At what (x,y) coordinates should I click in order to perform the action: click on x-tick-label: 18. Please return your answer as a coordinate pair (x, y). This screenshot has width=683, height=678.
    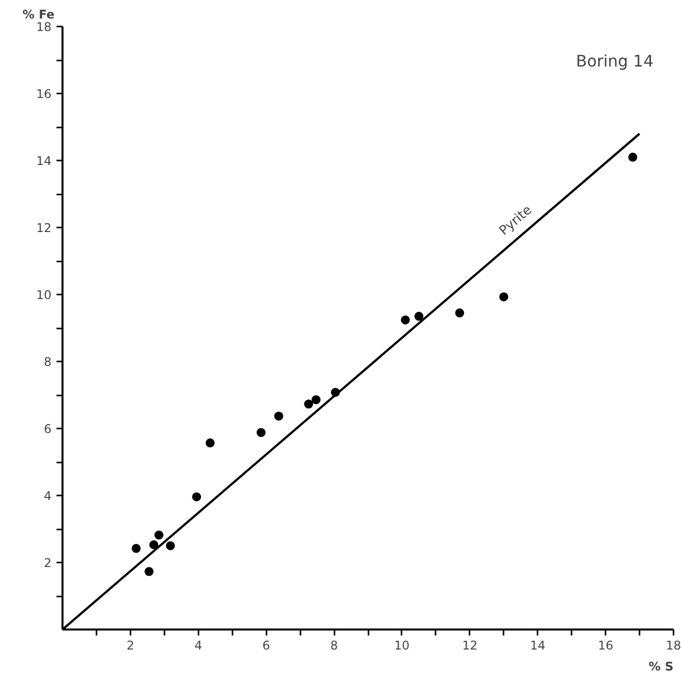
    Looking at the image, I should click on (674, 645).